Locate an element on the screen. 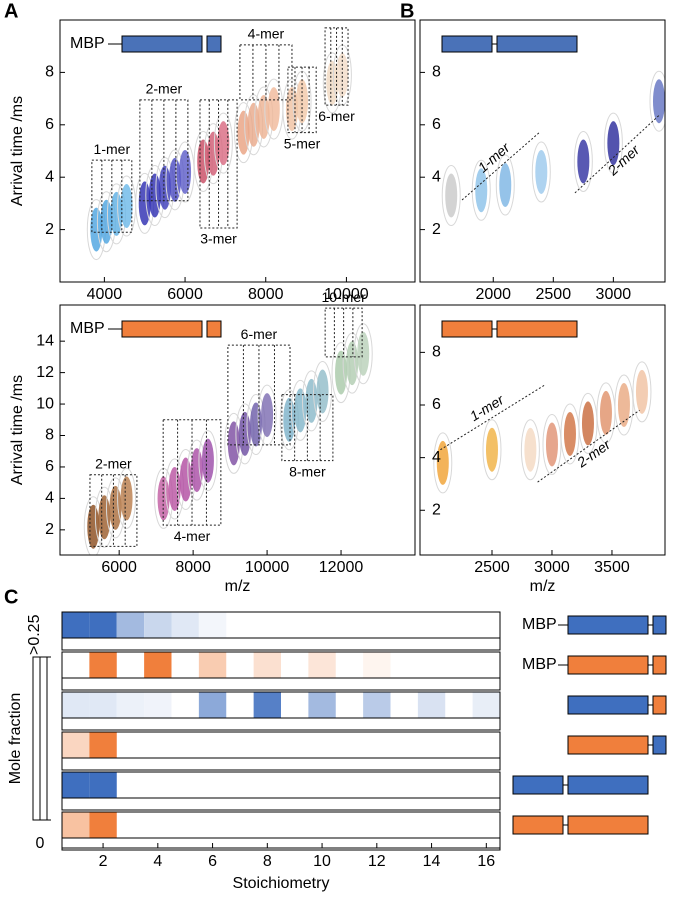 This screenshot has height=900, width=677. annotation-label: 1-mer is located at coordinates (112, 149).